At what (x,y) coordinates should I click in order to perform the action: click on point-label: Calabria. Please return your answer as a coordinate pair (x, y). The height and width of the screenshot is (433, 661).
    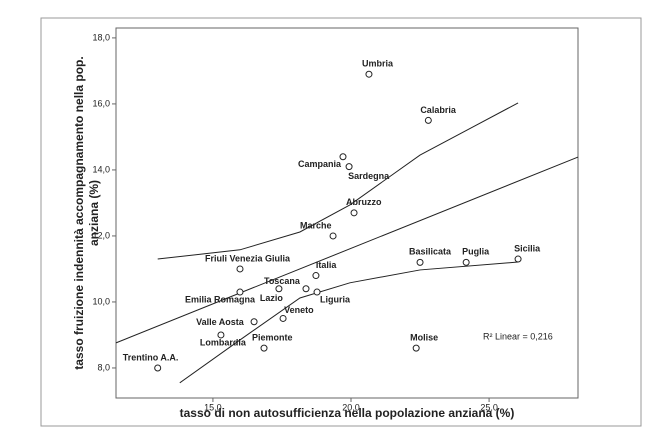
    Looking at the image, I should click on (438, 110).